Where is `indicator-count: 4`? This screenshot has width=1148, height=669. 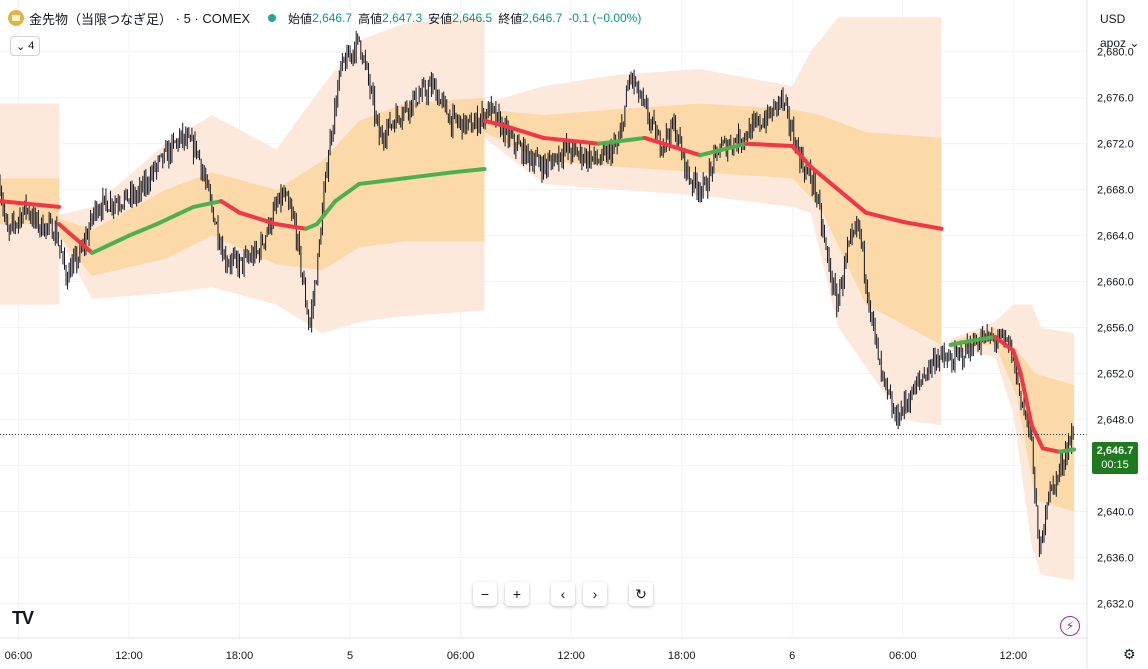 indicator-count: 4 is located at coordinates (31, 46).